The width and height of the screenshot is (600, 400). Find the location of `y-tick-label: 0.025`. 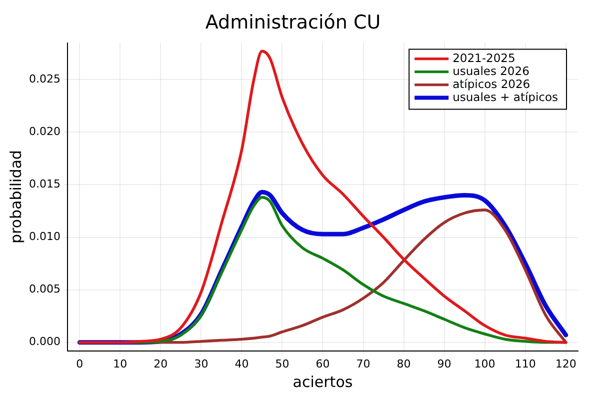

y-tick-label: 0.025 is located at coordinates (44, 79).